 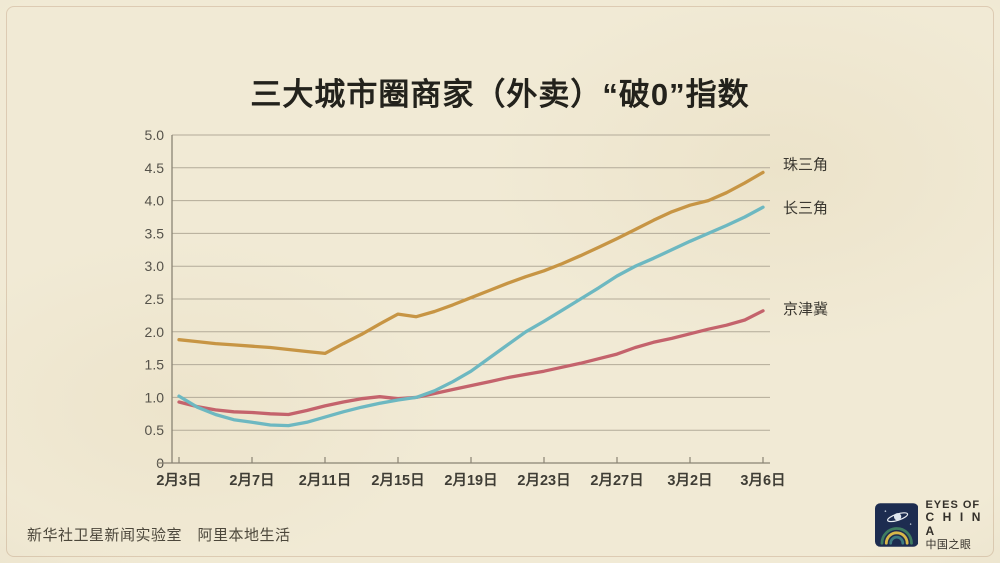 I want to click on logo-text: EYES OF C H I N A 中国之眼, so click(x=957, y=525).